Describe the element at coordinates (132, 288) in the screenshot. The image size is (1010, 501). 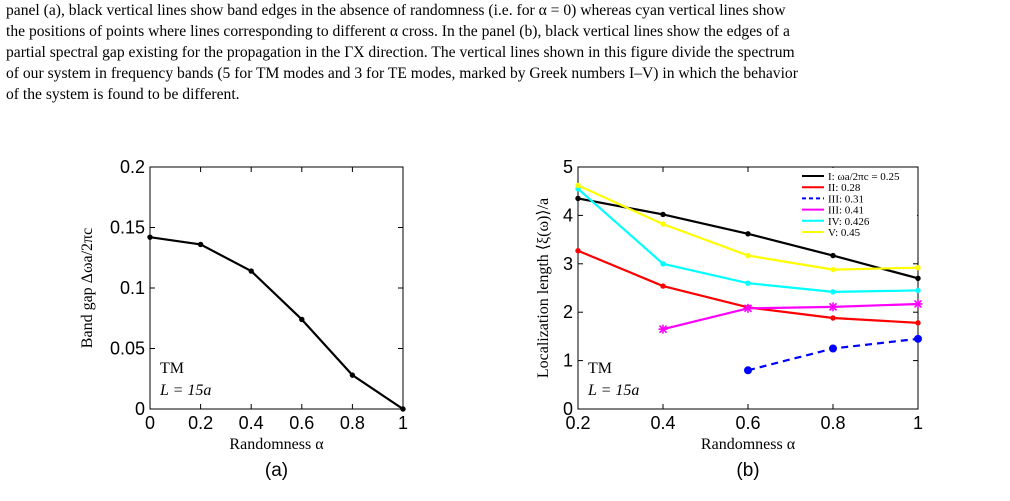
I see `y-tick-label: 0.1` at that location.